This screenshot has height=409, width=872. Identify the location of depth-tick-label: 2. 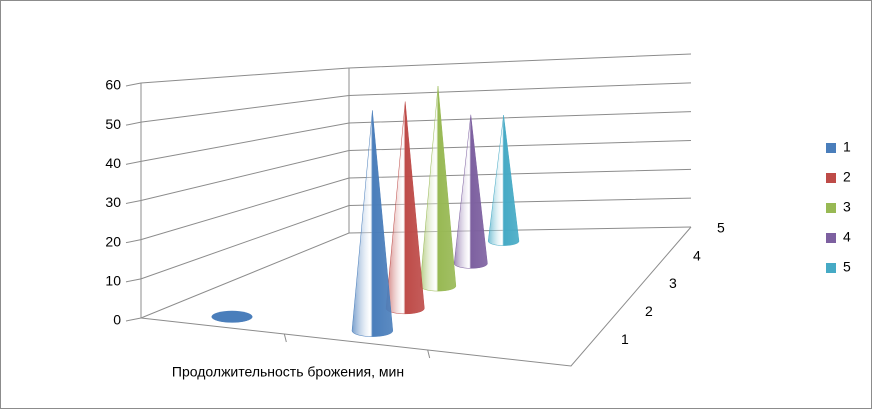
(649, 311).